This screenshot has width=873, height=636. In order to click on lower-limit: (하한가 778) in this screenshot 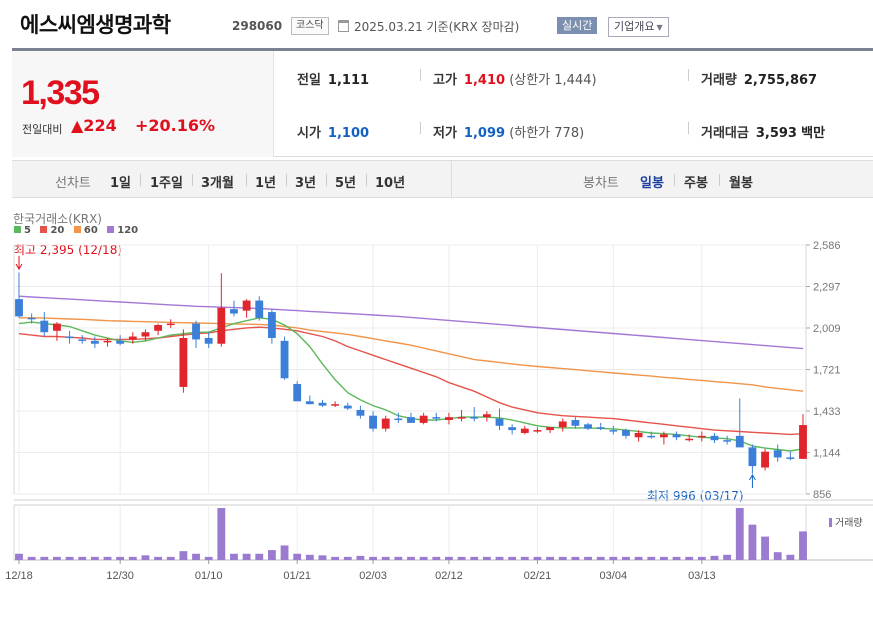, I will do `click(547, 133)`.